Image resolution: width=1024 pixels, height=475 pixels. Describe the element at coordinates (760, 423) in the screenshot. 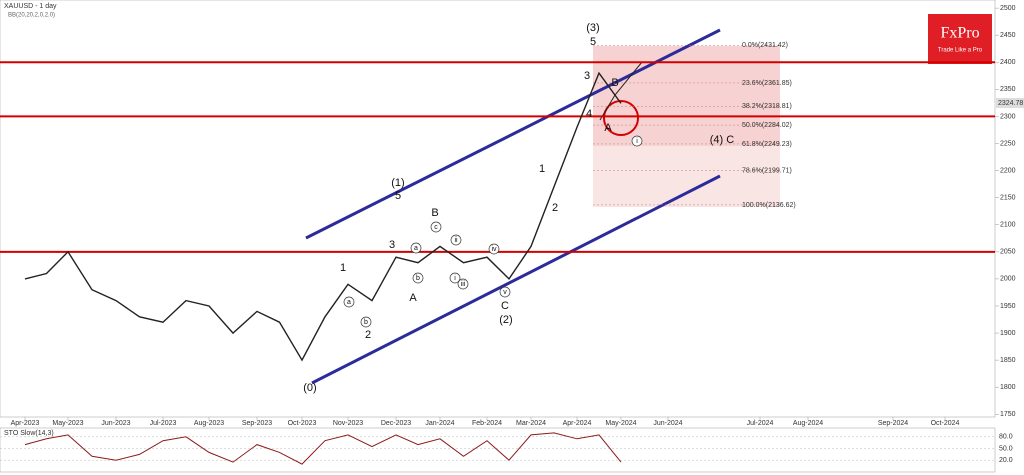

I see `x-tick-label: Jul-2024` at that location.